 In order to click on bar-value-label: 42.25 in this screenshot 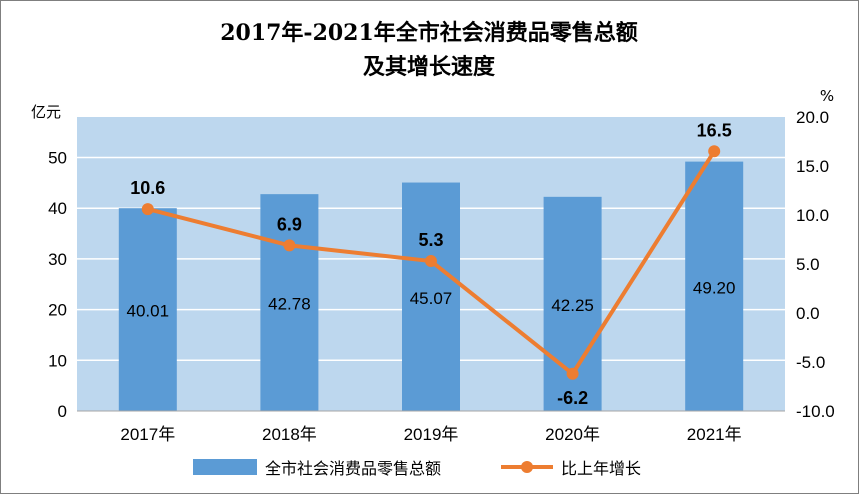, I will do `click(572, 305)`.